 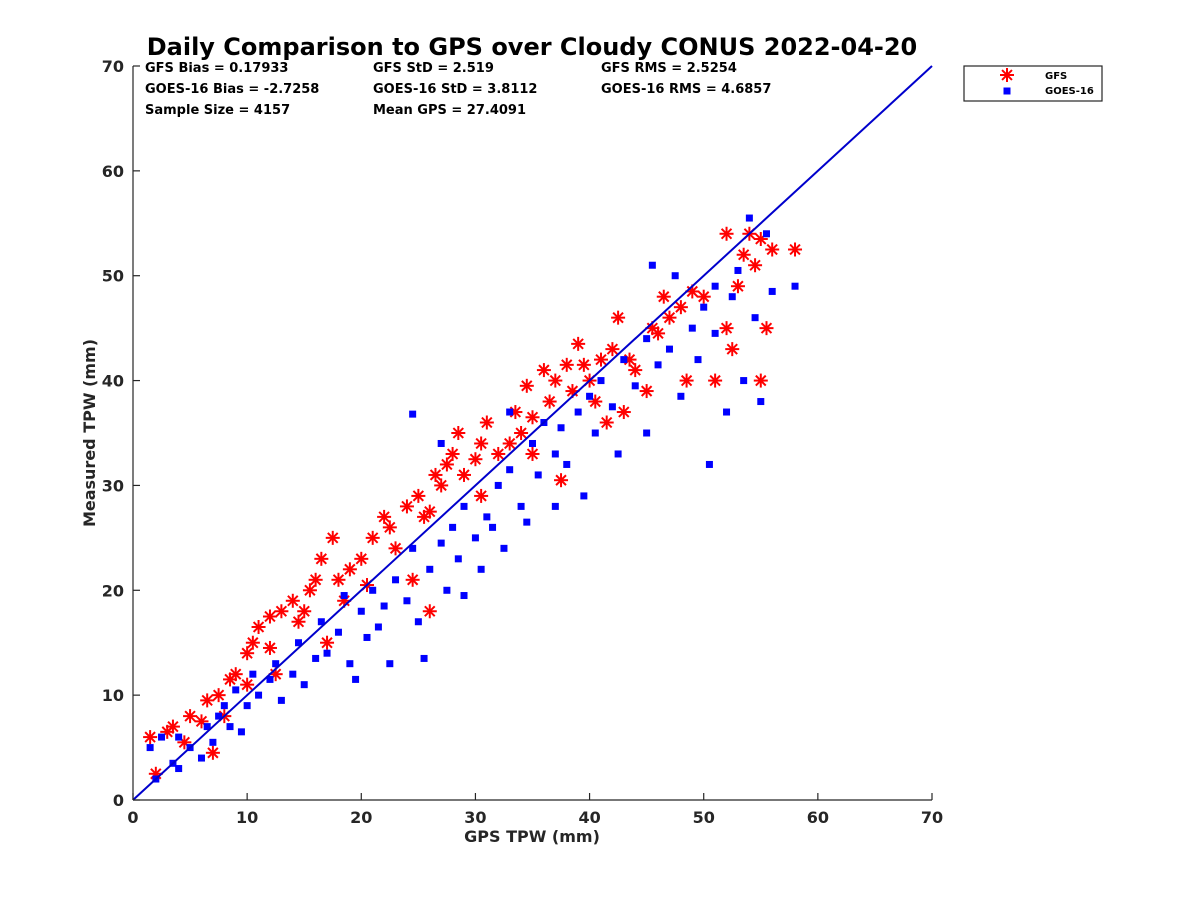 What do you see at coordinates (89, 433) in the screenshot?
I see `y-axis-label: Measured TPW (mm)` at bounding box center [89, 433].